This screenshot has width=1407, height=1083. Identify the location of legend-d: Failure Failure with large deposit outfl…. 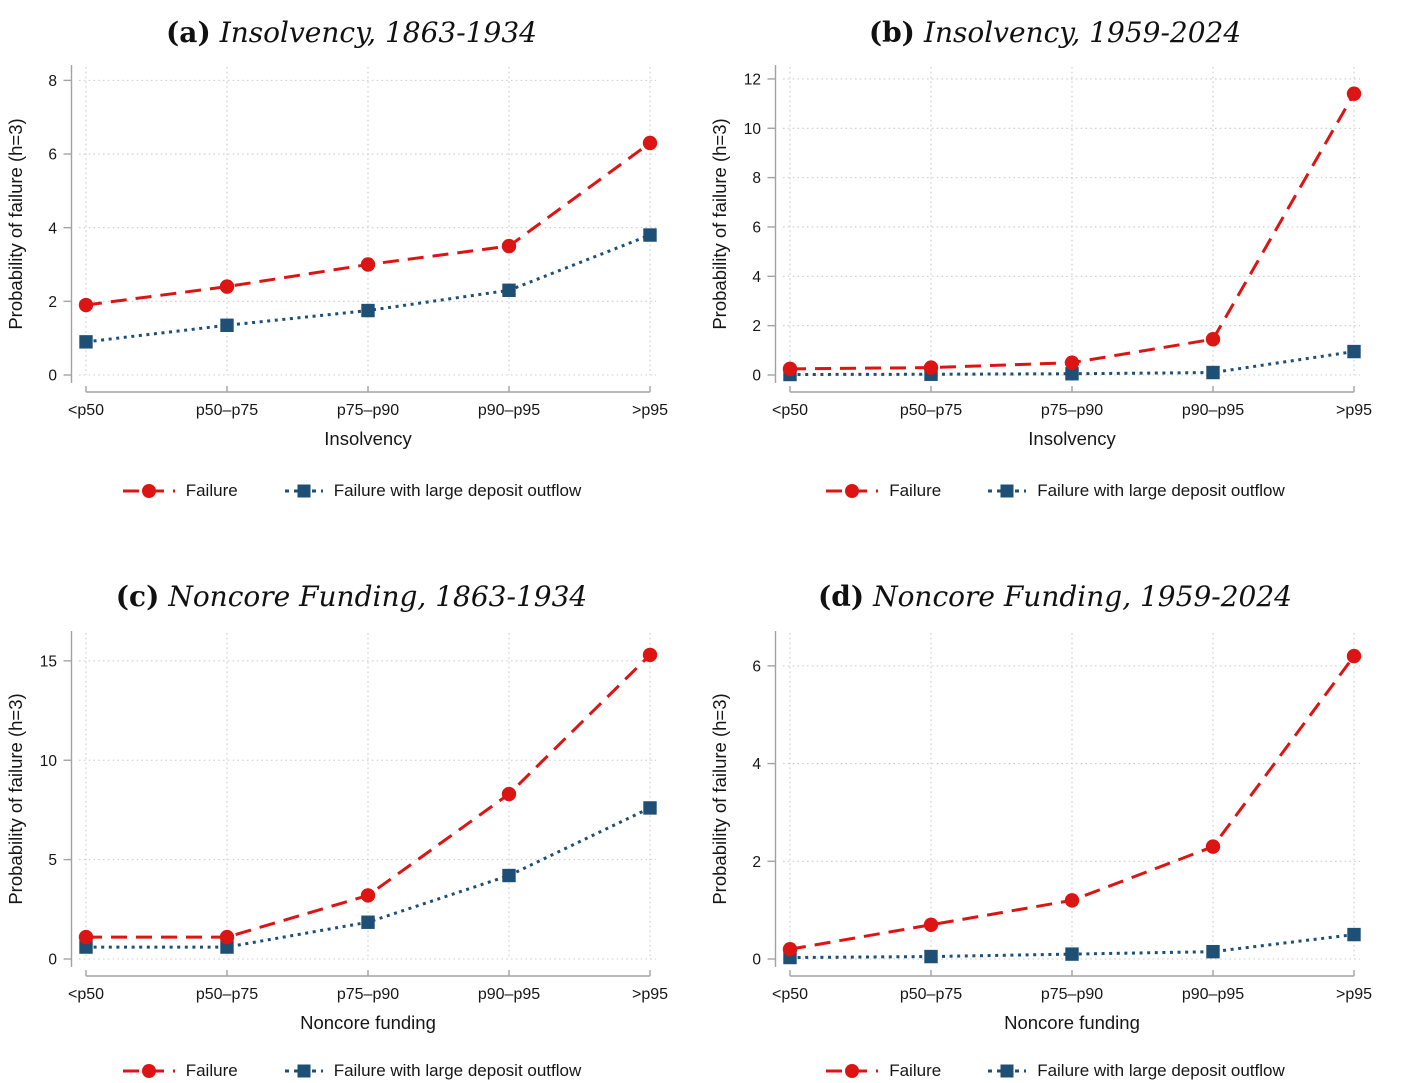
(1055, 1071).